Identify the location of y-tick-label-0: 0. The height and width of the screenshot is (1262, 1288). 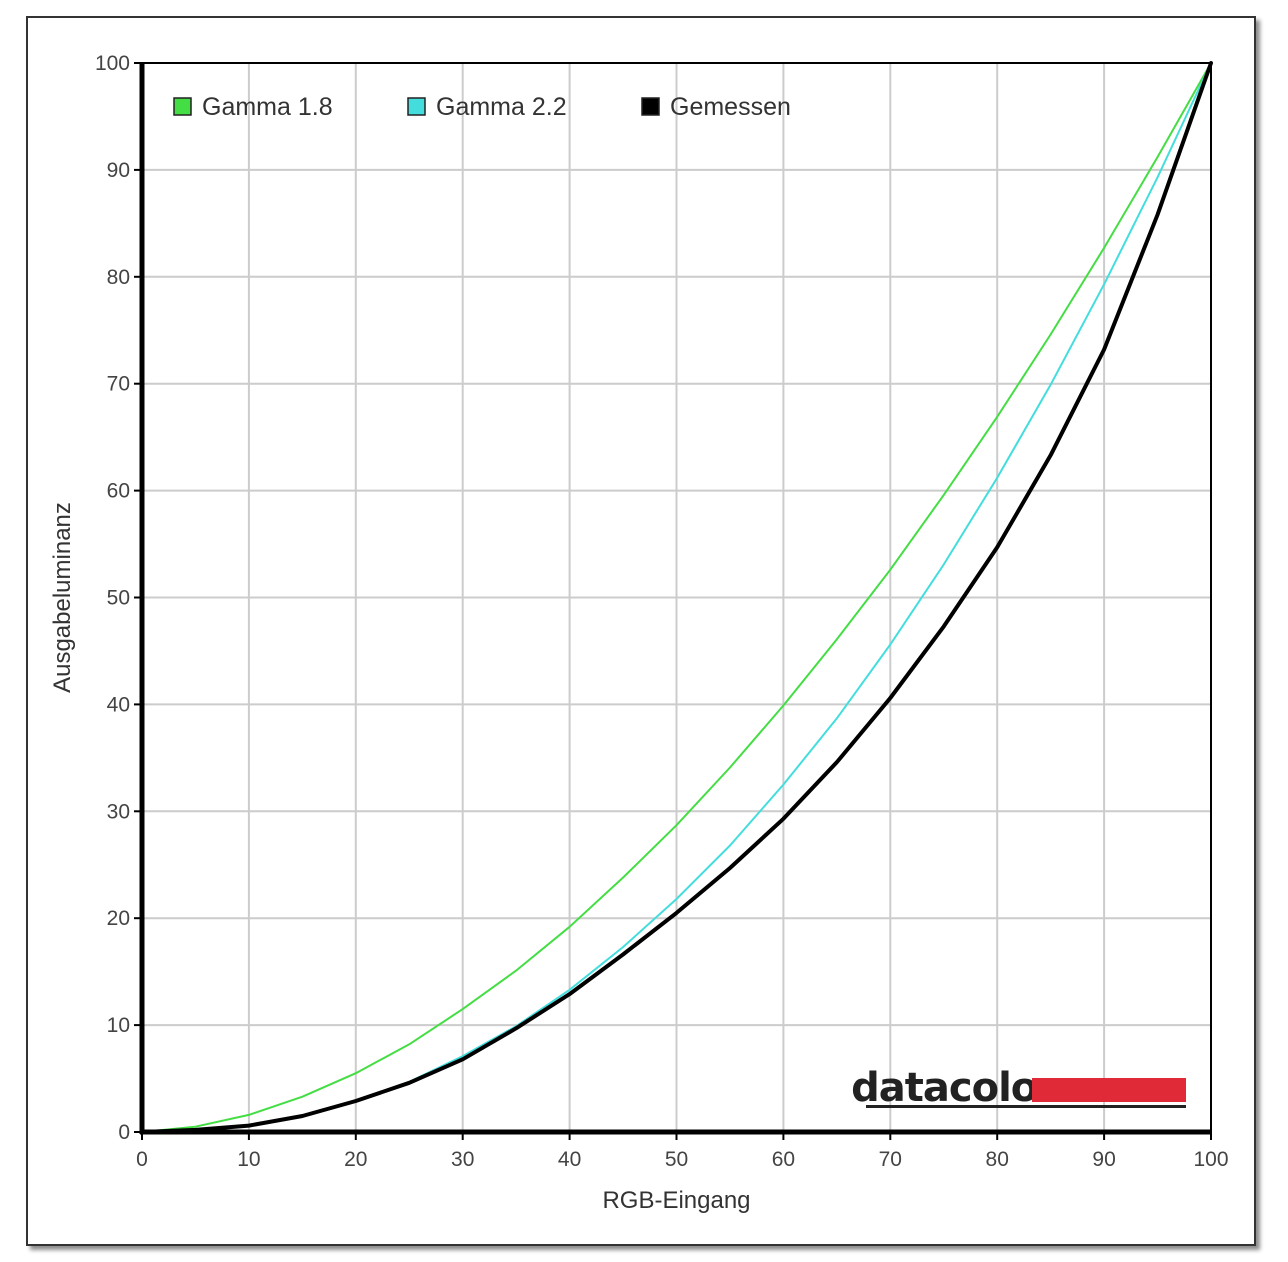
(124, 1132).